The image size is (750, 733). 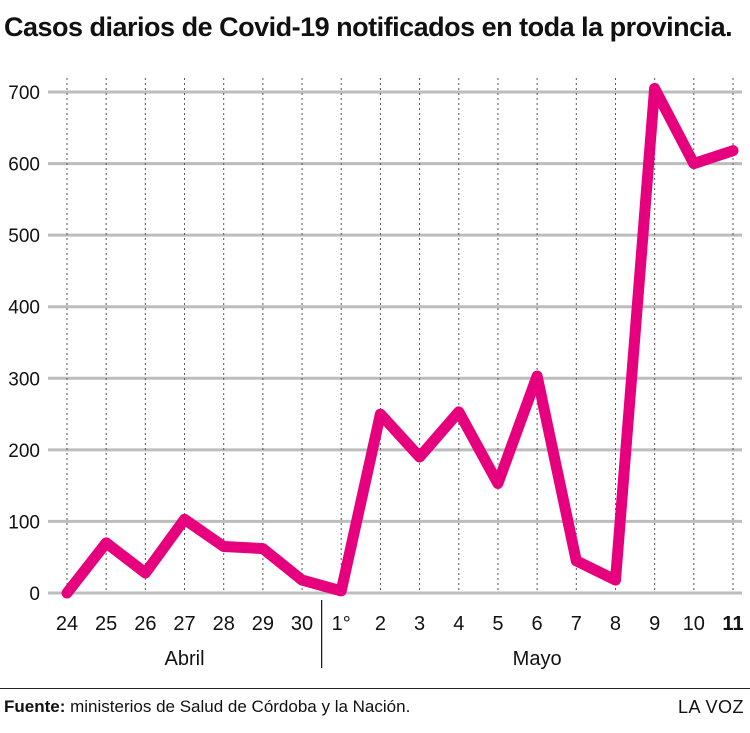 I want to click on x-tick-label: 1°, so click(x=341, y=624).